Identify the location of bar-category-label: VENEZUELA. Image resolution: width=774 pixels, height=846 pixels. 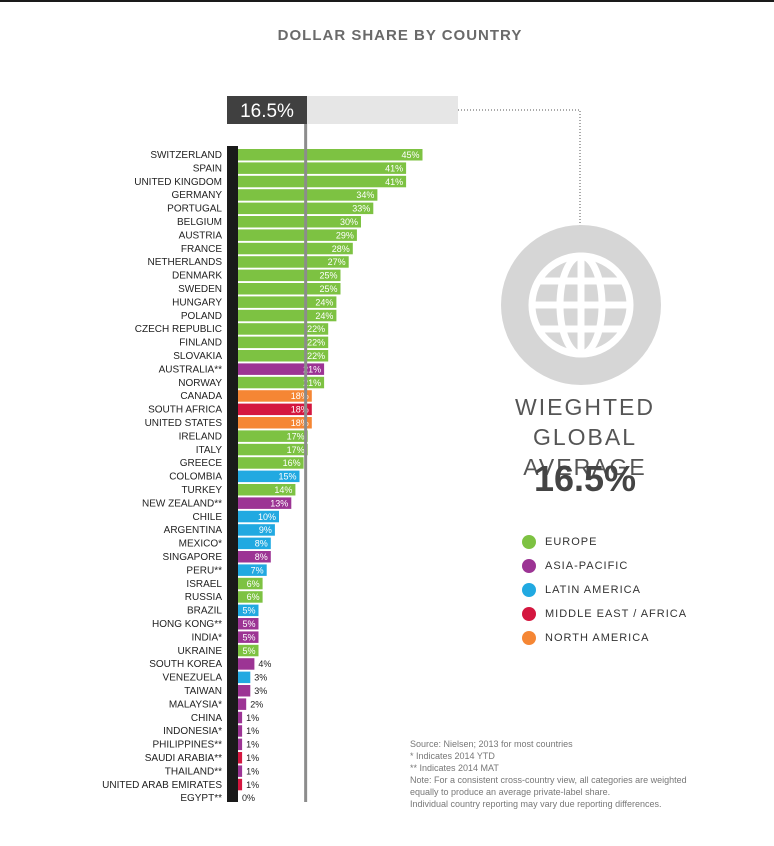
(193, 678).